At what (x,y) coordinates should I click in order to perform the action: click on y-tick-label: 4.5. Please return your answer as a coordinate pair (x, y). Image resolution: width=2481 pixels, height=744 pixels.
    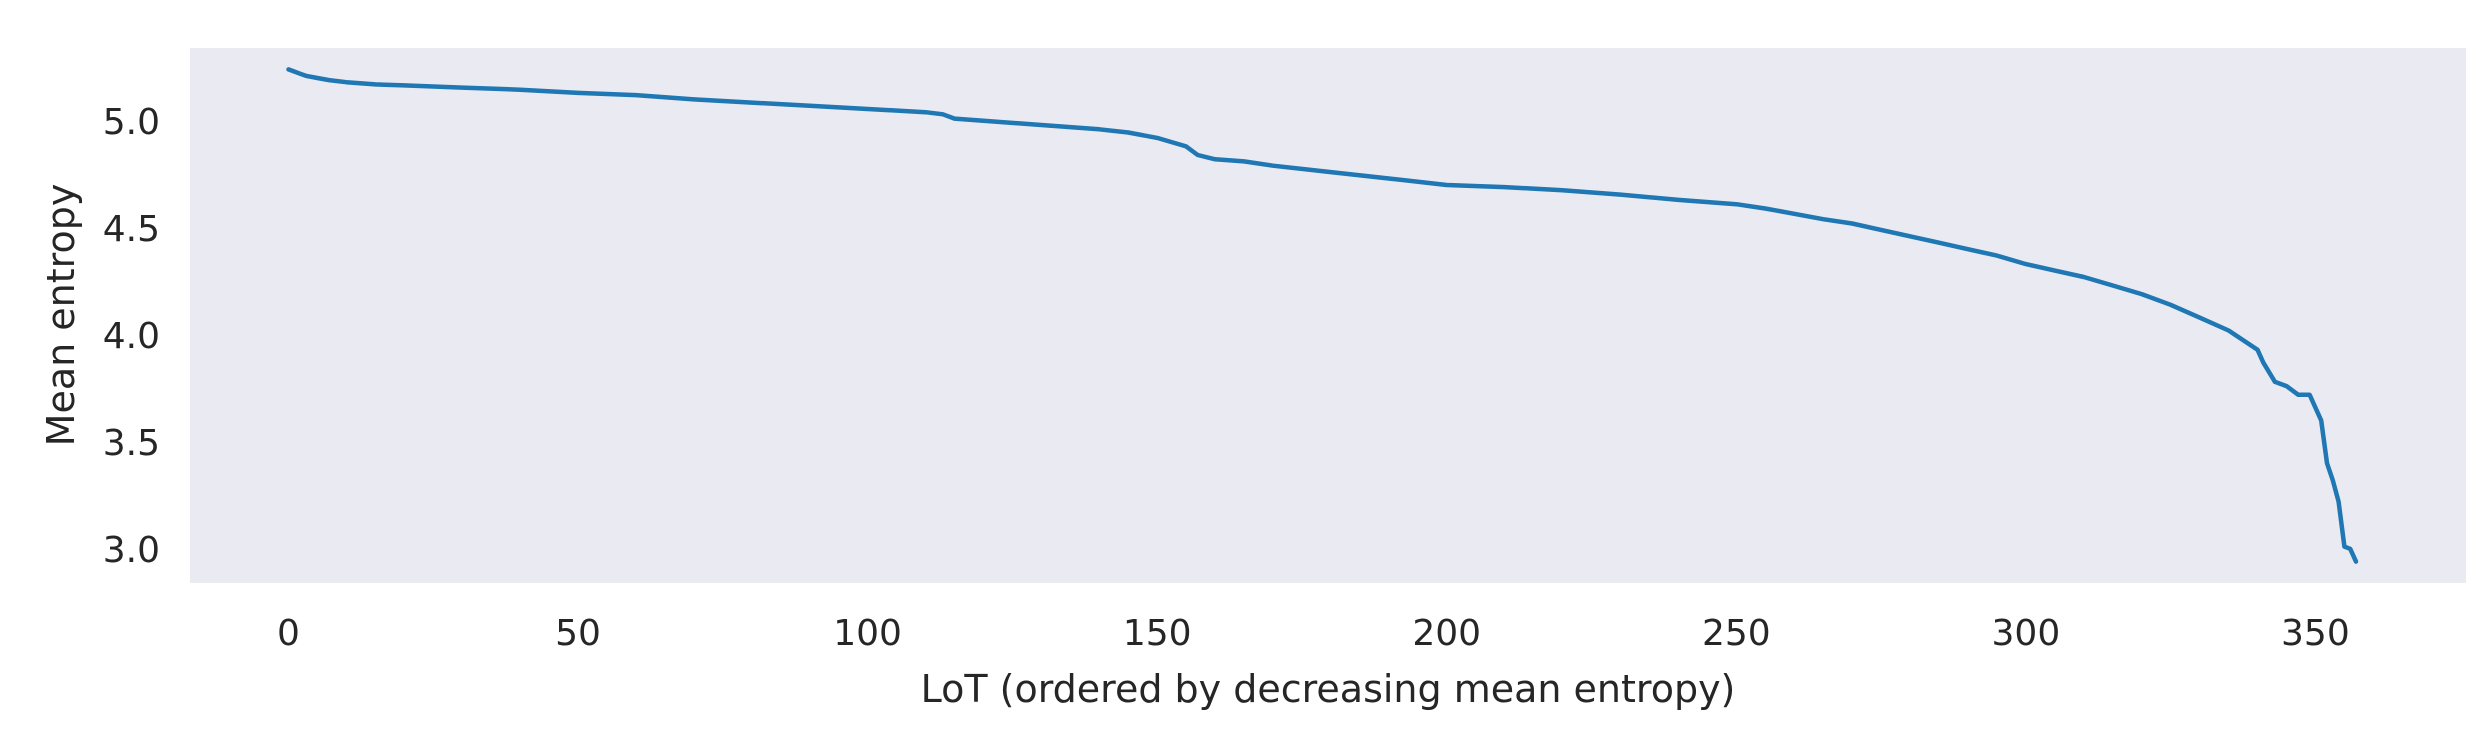
    Looking at the image, I should click on (131, 229).